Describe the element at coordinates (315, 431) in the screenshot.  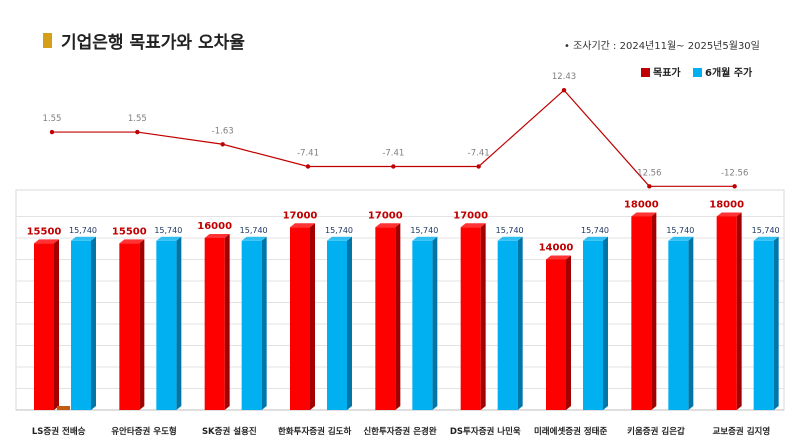
I see `x-tick-label: 한화투자증권 김도하` at that location.